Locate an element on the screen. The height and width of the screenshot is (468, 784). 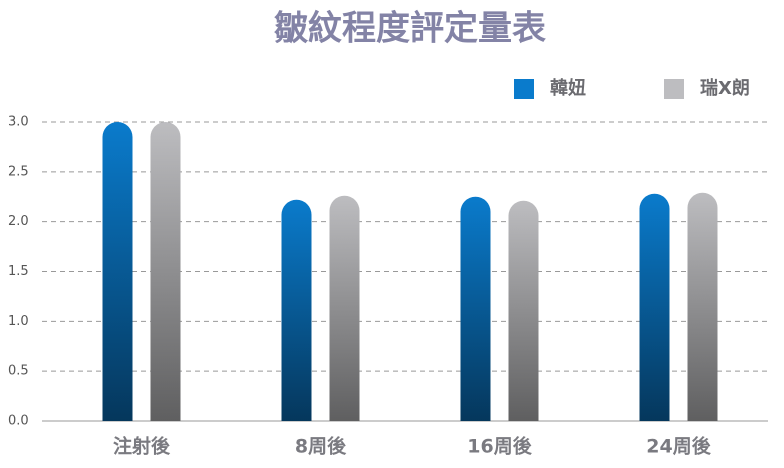
y-tick-label: 2.5 is located at coordinates (18, 171).